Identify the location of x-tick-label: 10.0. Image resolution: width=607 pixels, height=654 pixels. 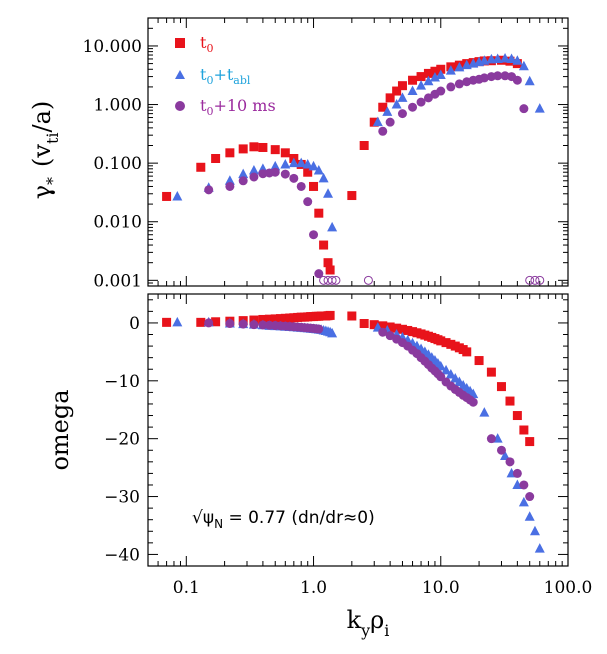
(441, 588).